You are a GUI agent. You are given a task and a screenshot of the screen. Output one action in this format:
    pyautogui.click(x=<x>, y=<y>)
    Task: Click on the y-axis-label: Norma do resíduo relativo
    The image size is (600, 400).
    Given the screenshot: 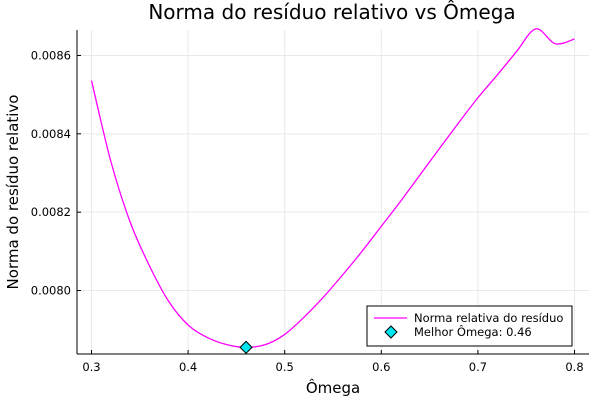 What is the action you would take?
    pyautogui.click(x=13, y=192)
    